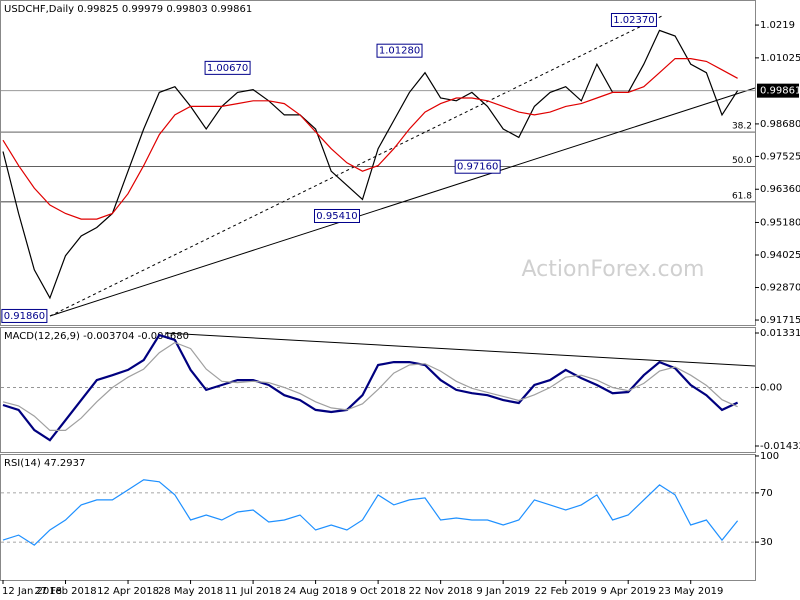 This screenshot has height=600, width=800. I want to click on x-tick-label: 12 Jan 2018, so click(32, 591).